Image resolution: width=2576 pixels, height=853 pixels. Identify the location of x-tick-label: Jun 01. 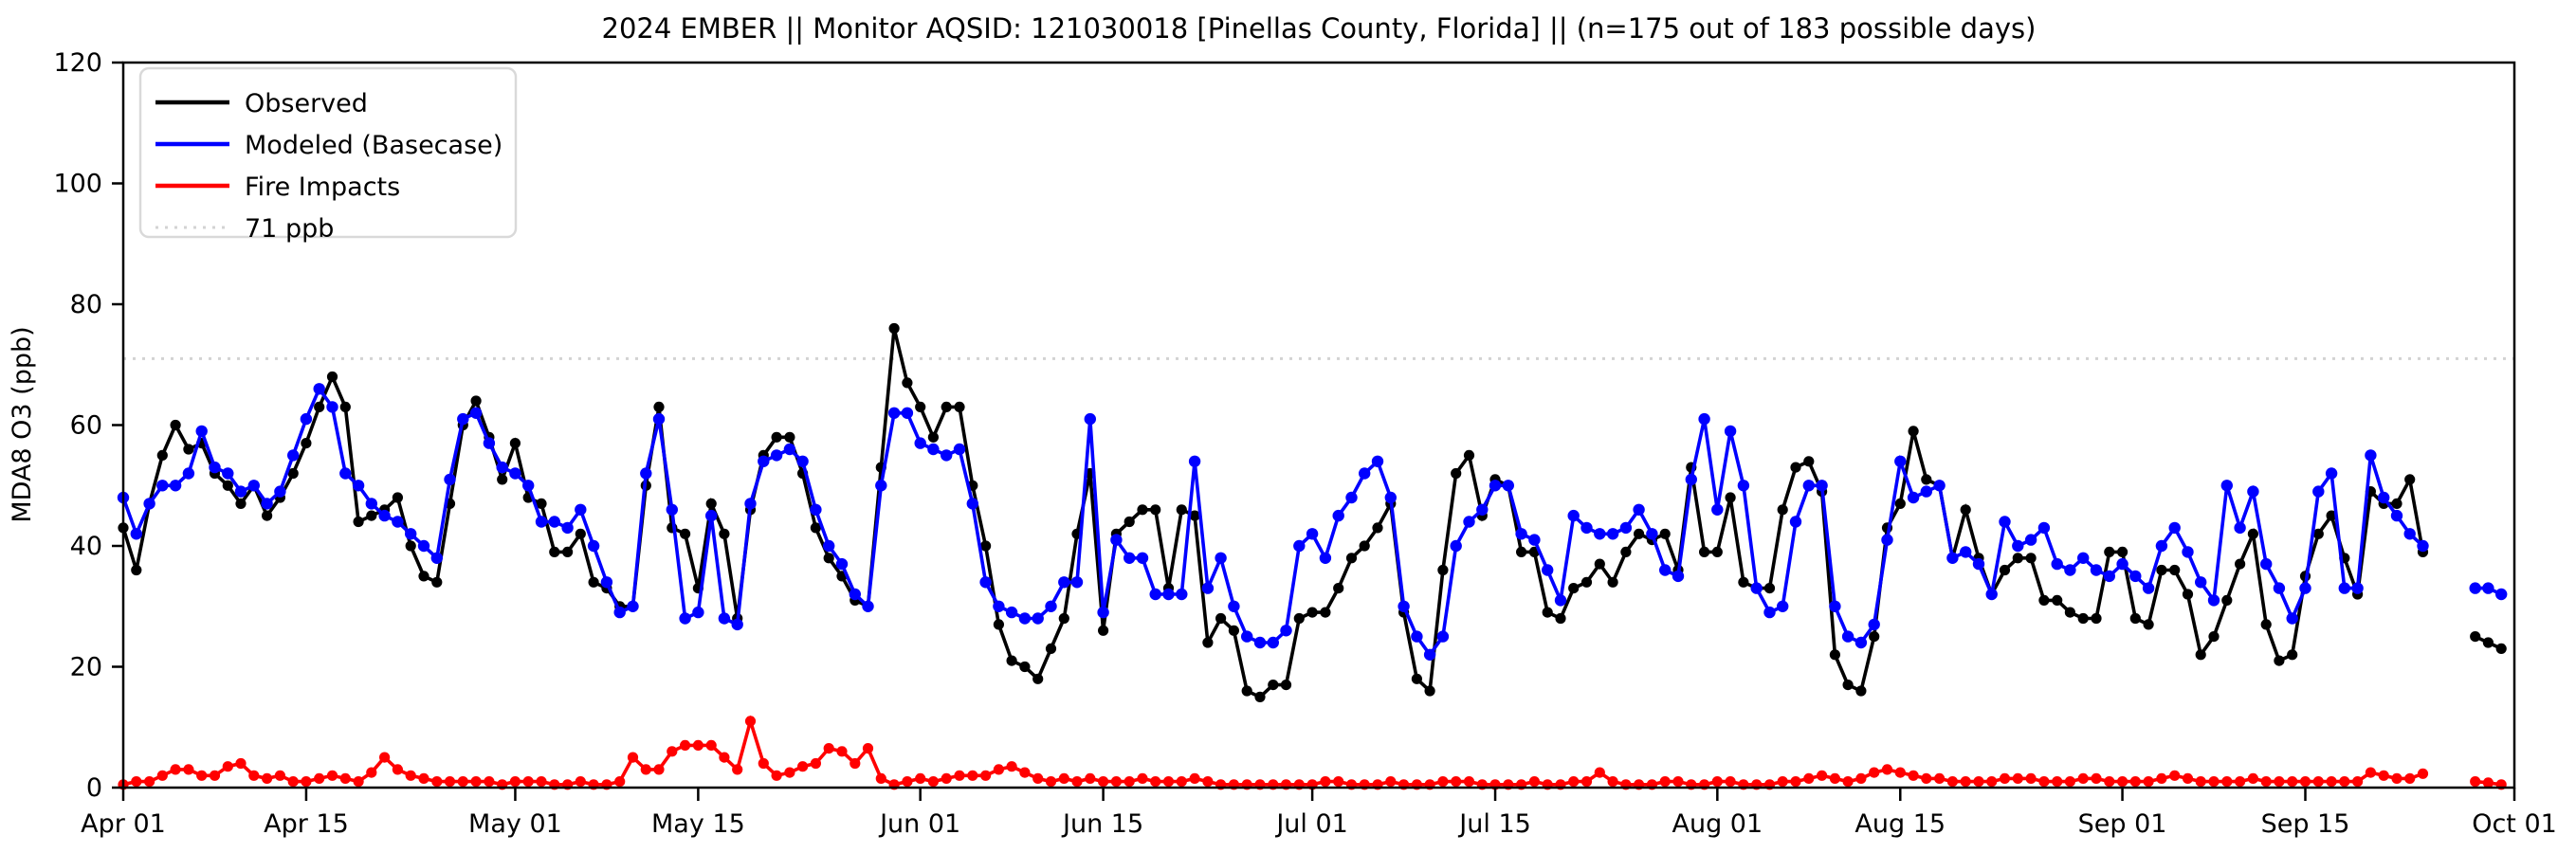
(919, 824).